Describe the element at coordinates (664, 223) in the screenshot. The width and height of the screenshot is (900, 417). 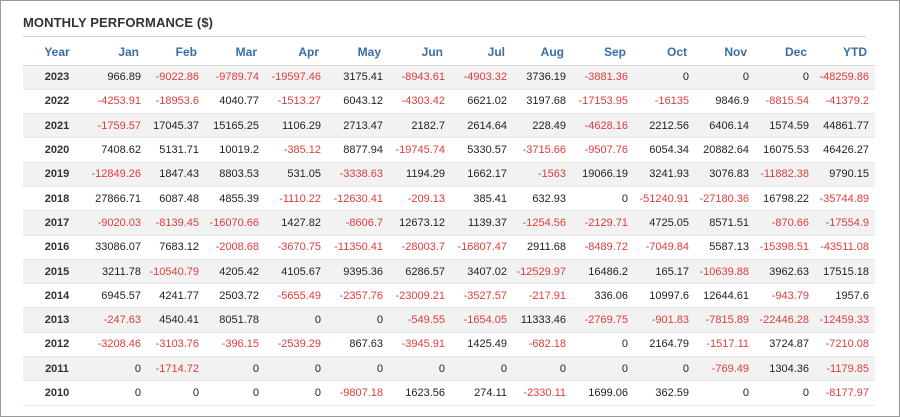
I see `cell-oct: 4725.05` at that location.